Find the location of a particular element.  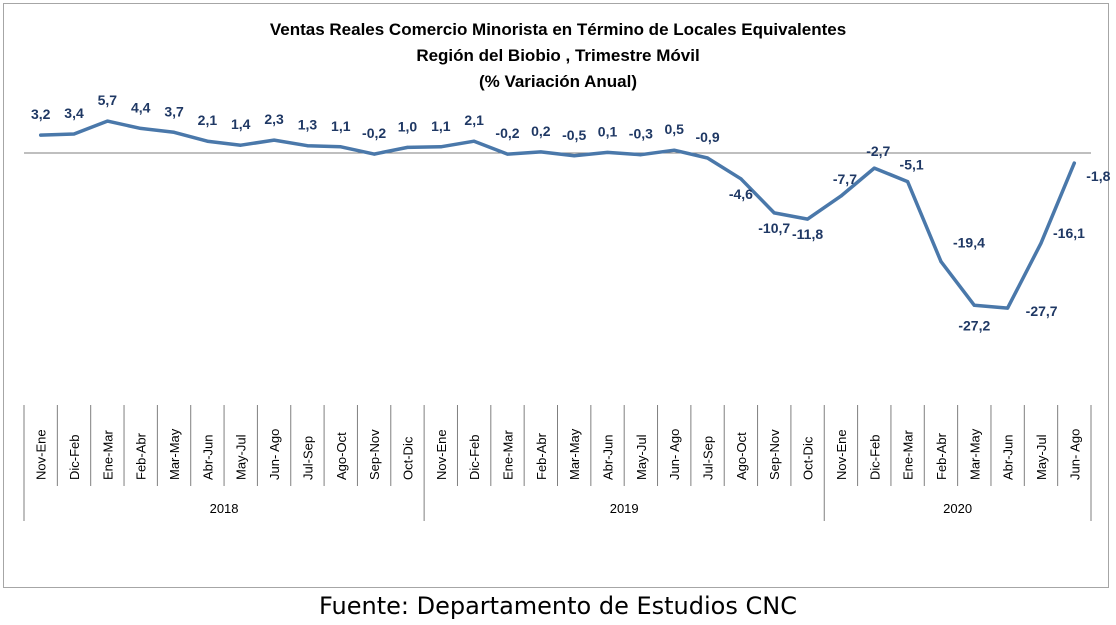

data-label: -0,3 is located at coordinates (641, 134).